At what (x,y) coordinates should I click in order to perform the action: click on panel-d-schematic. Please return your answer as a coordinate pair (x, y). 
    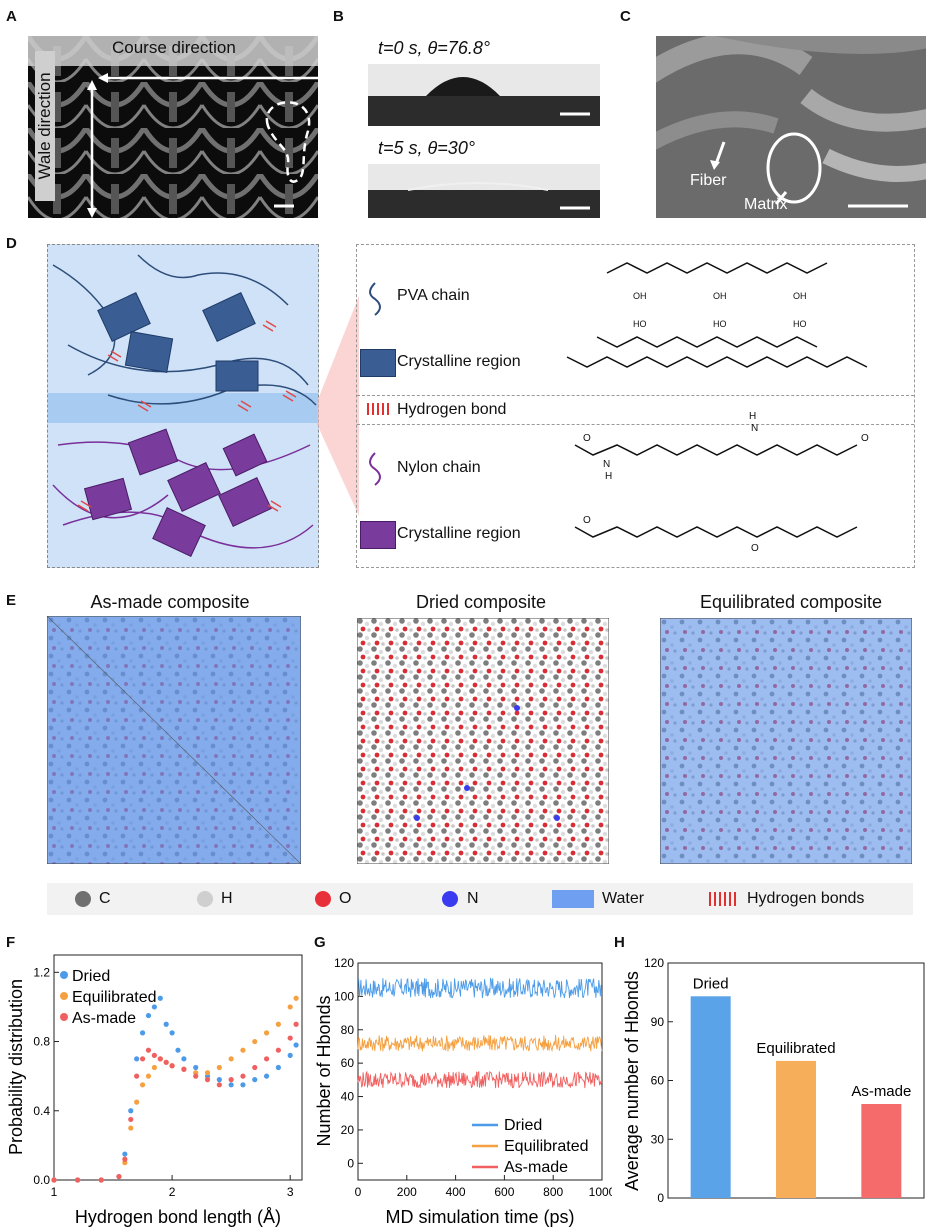
    Looking at the image, I should click on (183, 406).